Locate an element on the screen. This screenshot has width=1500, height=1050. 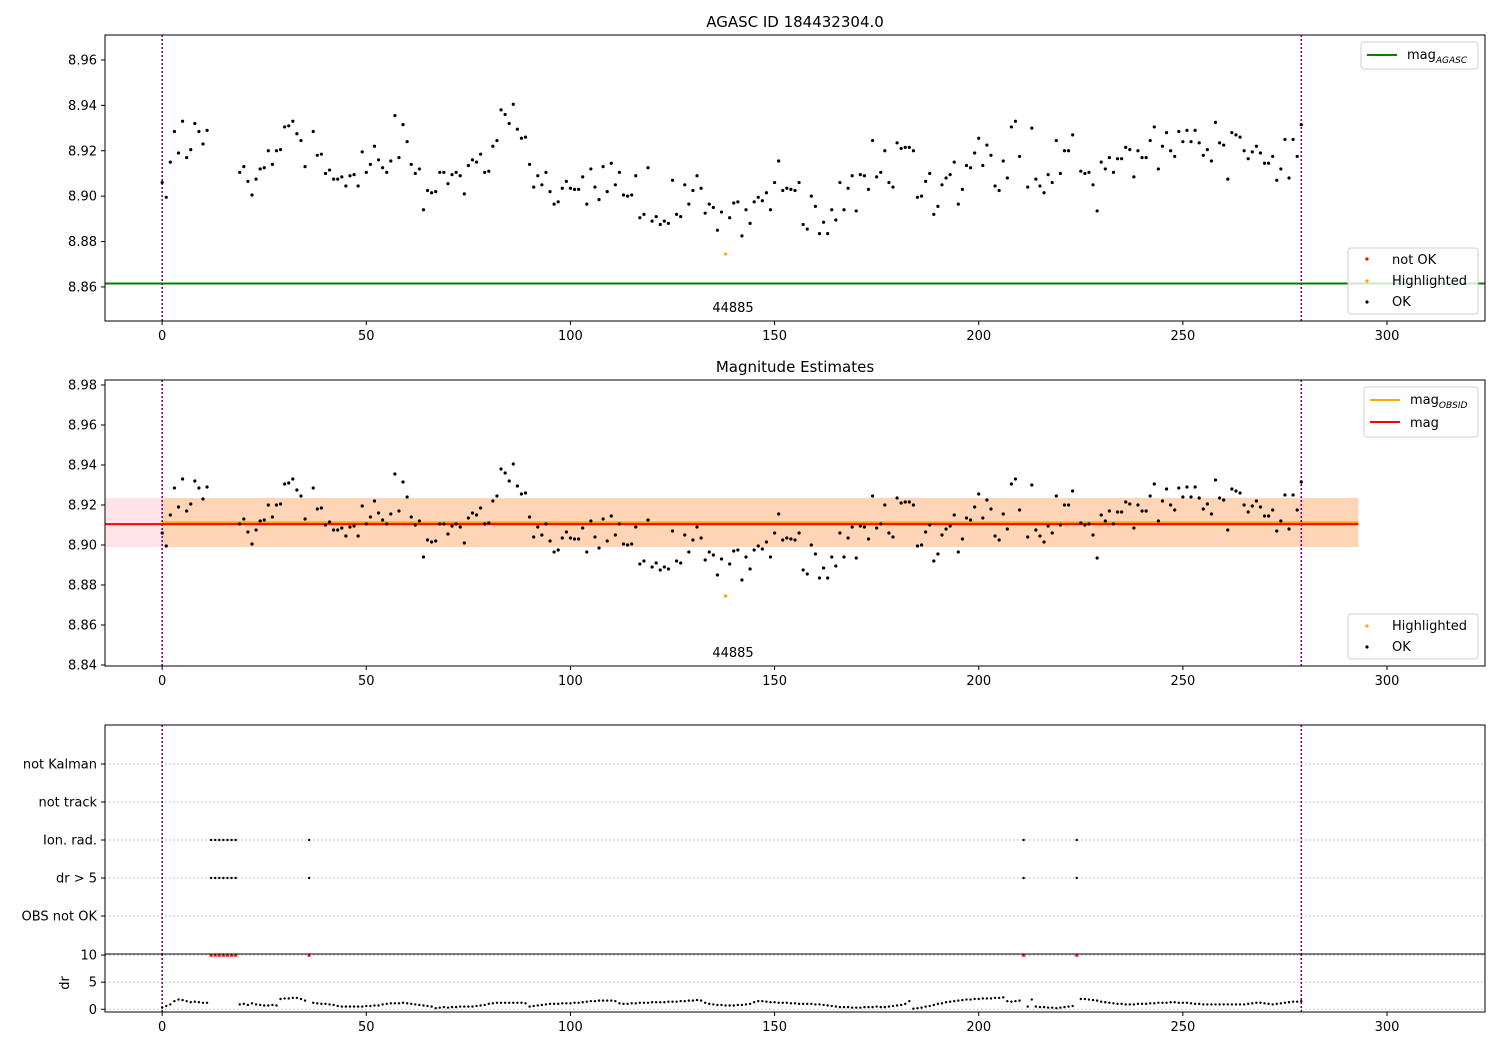
panel-dr-ylabel: dr is located at coordinates (65, 983).